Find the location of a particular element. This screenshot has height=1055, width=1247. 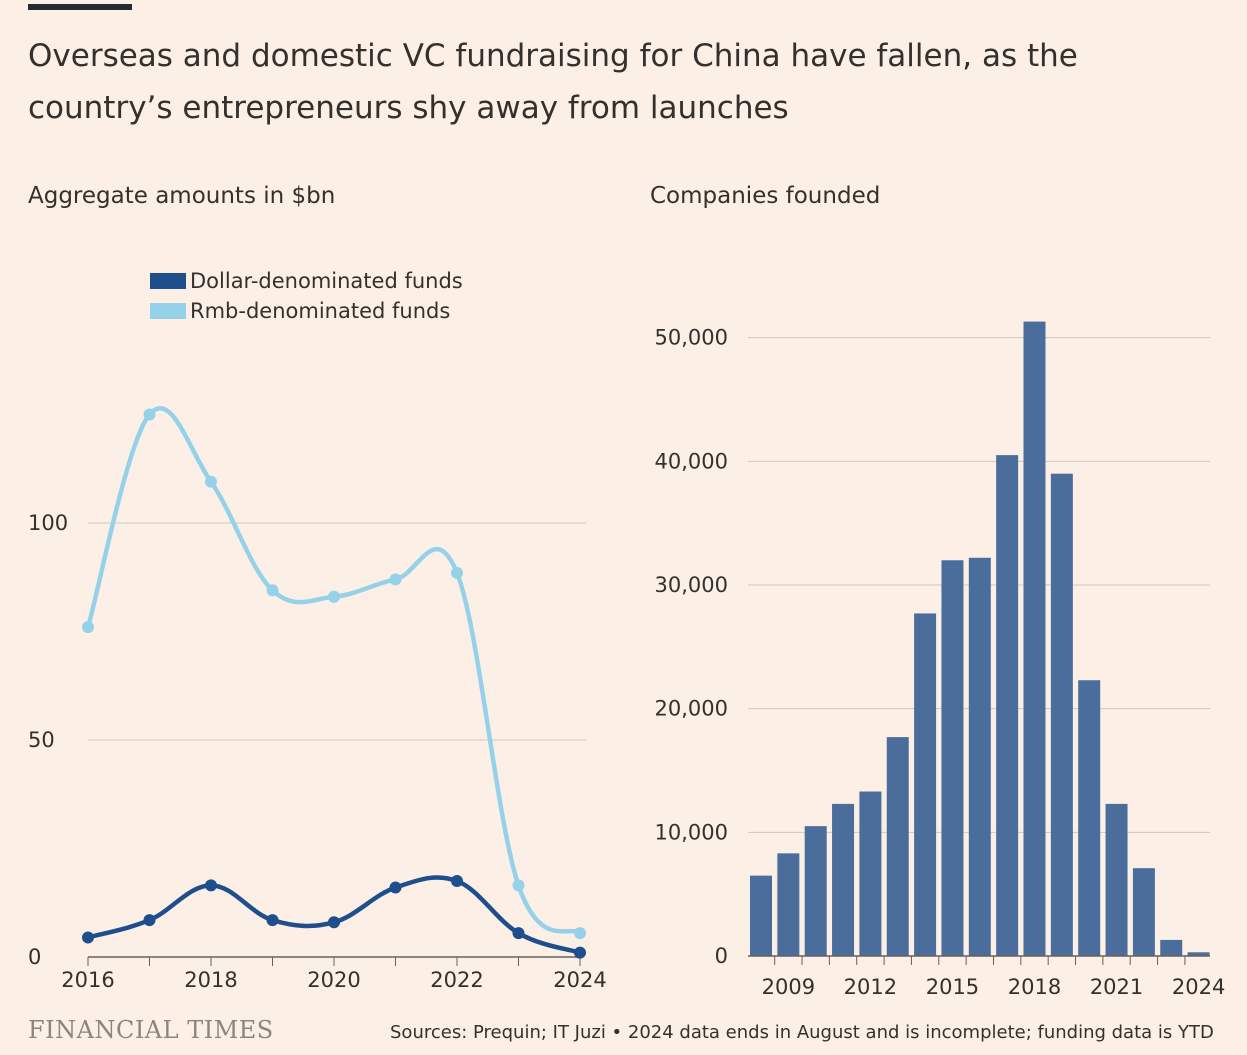

legend-swatch-rmb is located at coordinates (168, 311).